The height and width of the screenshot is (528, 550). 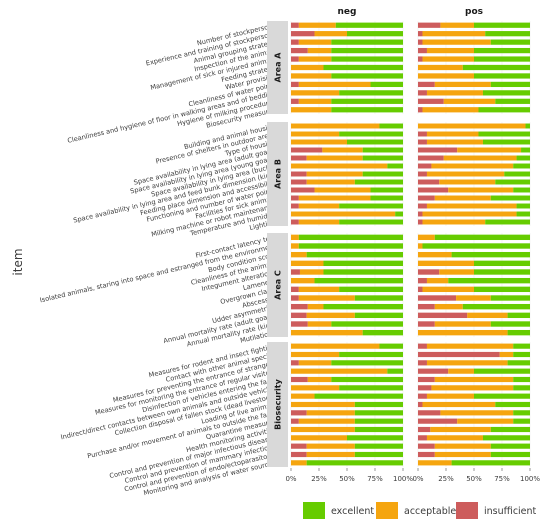 I want to click on group-strip-label: Biosecurity, so click(x=278, y=403).